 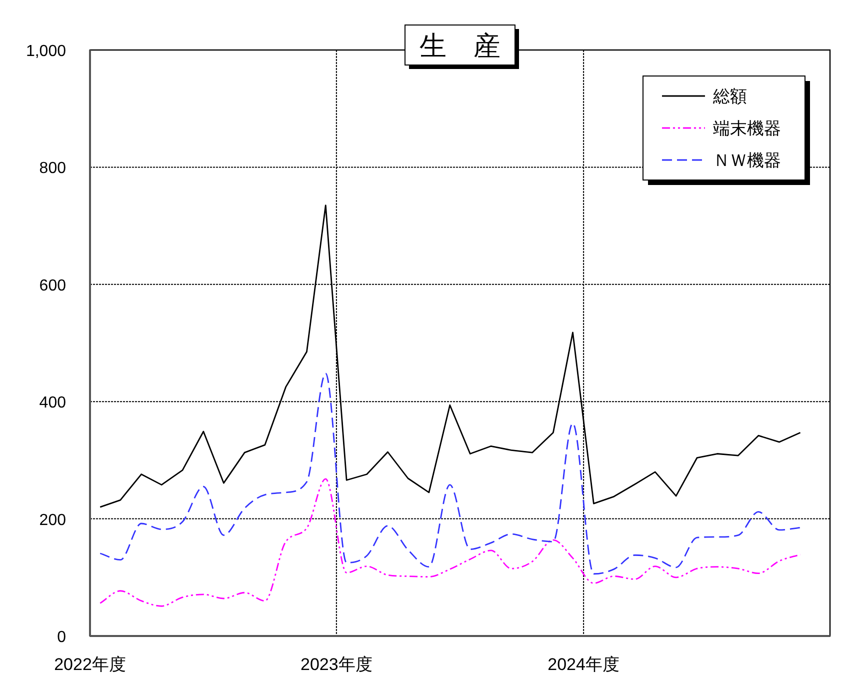 What do you see at coordinates (336, 664) in the screenshot?
I see `x-tick-label: 2023年度` at bounding box center [336, 664].